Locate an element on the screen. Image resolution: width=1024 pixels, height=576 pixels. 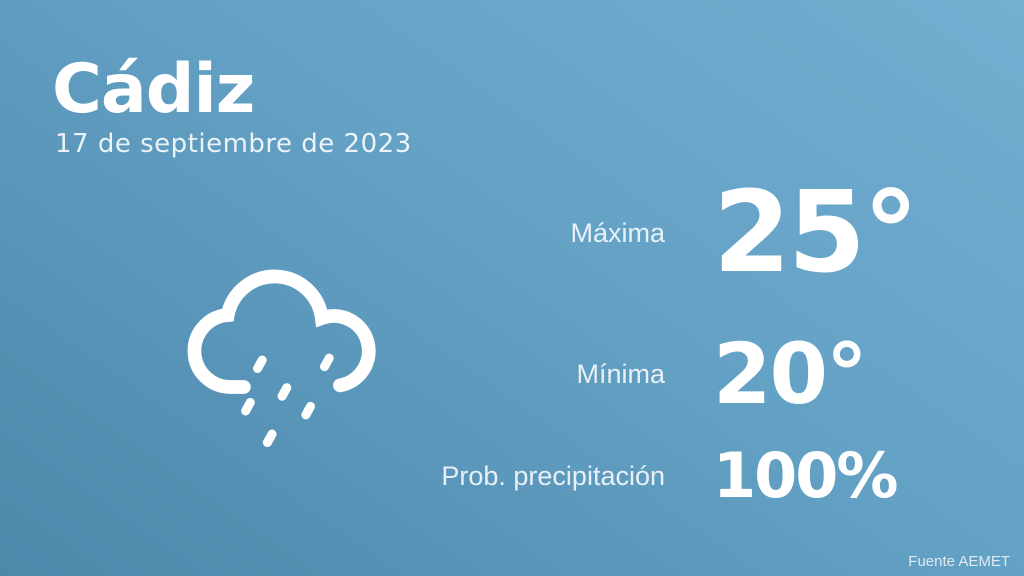
metric-value: 20° is located at coordinates (790, 374).